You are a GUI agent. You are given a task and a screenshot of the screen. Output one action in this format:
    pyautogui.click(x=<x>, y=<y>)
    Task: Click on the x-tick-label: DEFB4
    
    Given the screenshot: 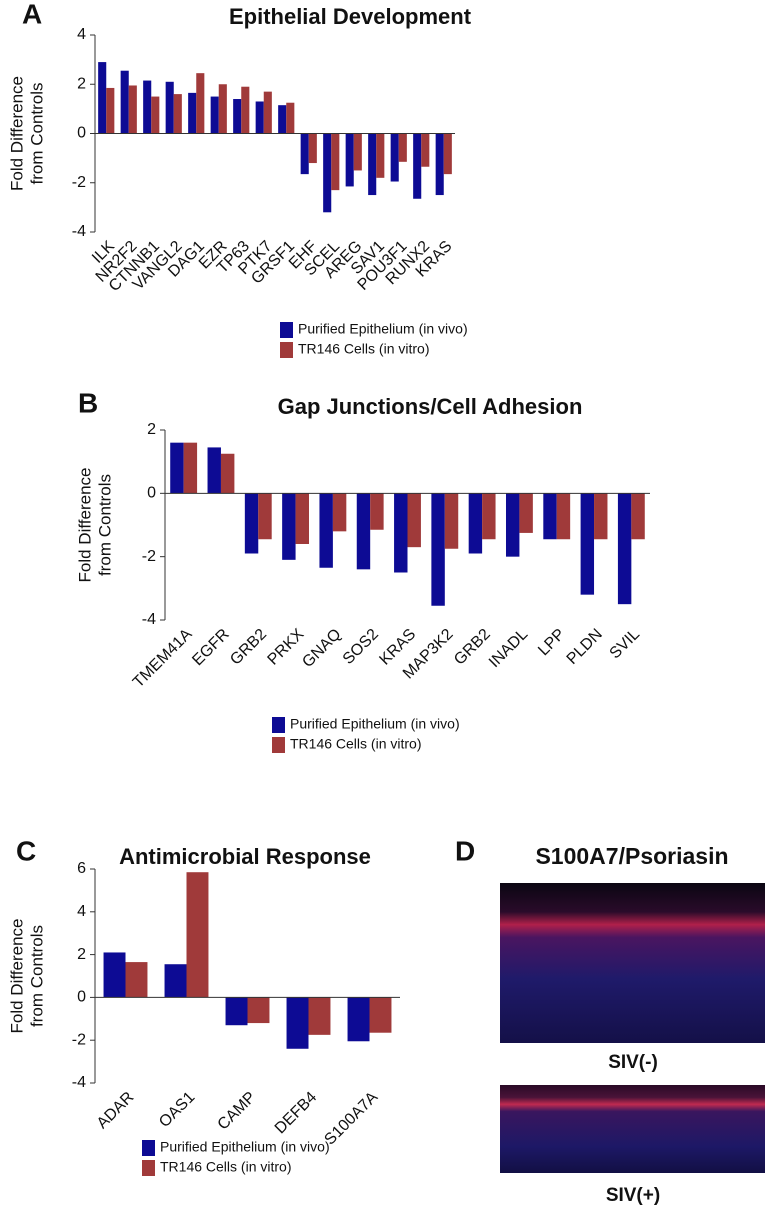 What is the action you would take?
    pyautogui.click(x=296, y=1113)
    